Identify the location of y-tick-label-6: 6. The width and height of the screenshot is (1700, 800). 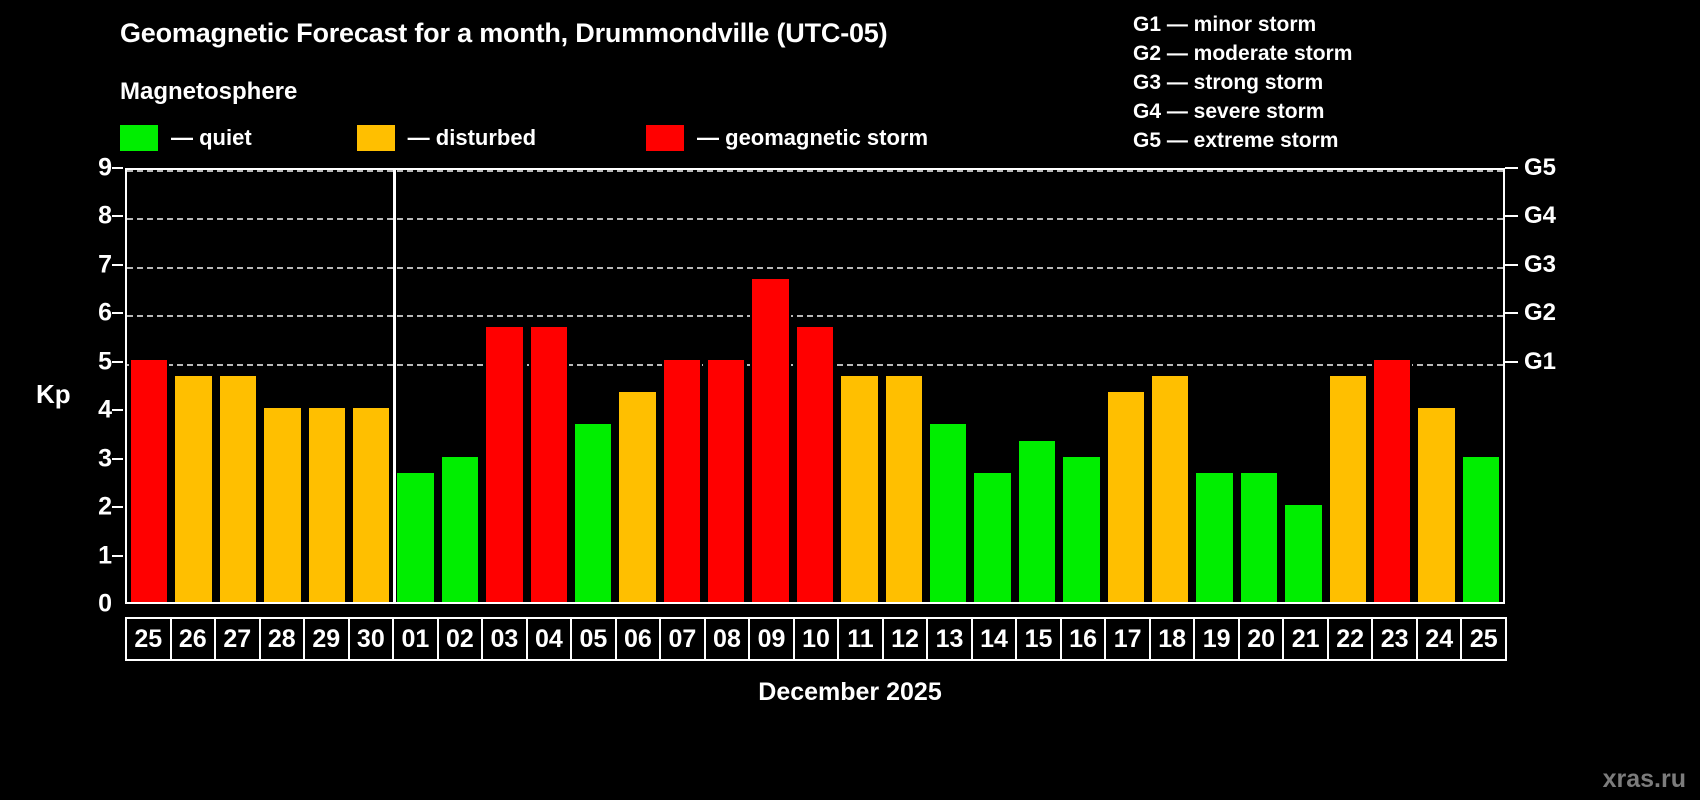
(105, 312).